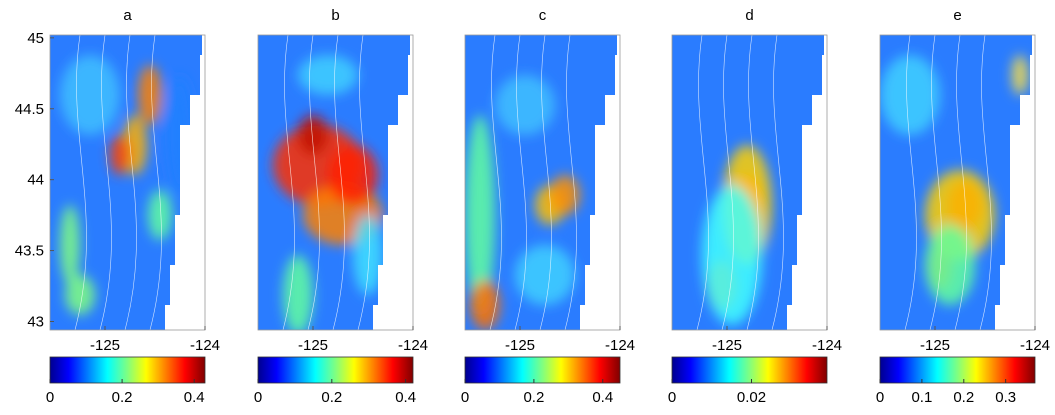  What do you see at coordinates (35, 38) in the screenshot?
I see `y-tick-label: 45` at bounding box center [35, 38].